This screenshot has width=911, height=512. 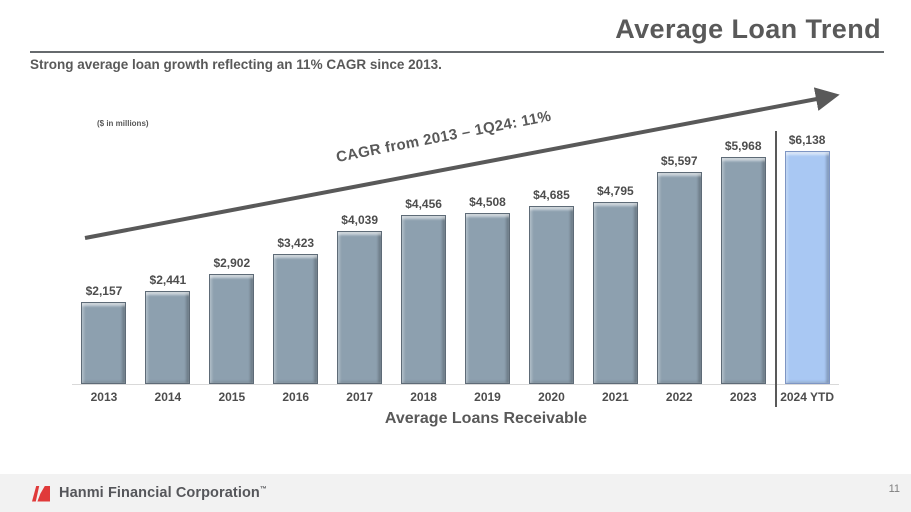 I want to click on x-axis-label: 2020, so click(x=551, y=397).